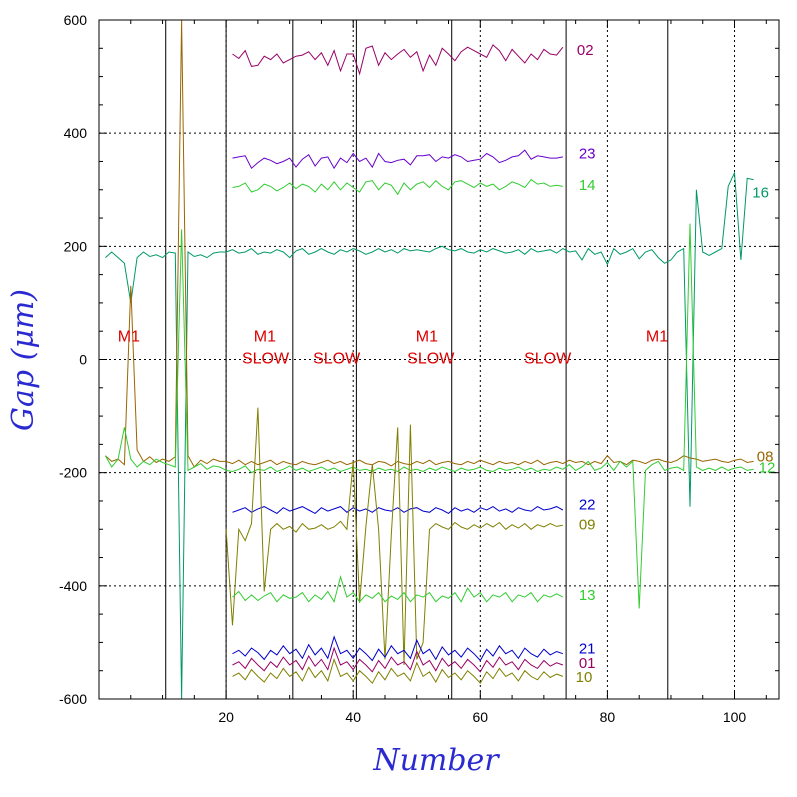  What do you see at coordinates (76, 246) in the screenshot?
I see `y-tick-label: 200` at bounding box center [76, 246].